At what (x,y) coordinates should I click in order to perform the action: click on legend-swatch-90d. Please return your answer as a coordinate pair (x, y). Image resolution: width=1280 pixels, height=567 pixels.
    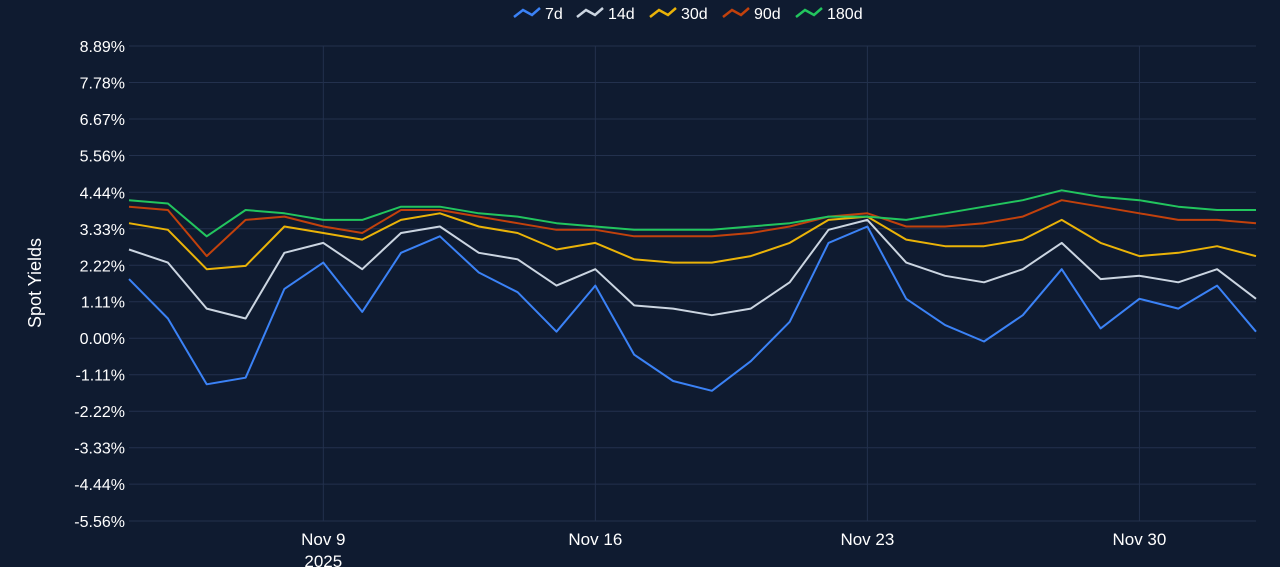
    Looking at the image, I should click on (736, 12).